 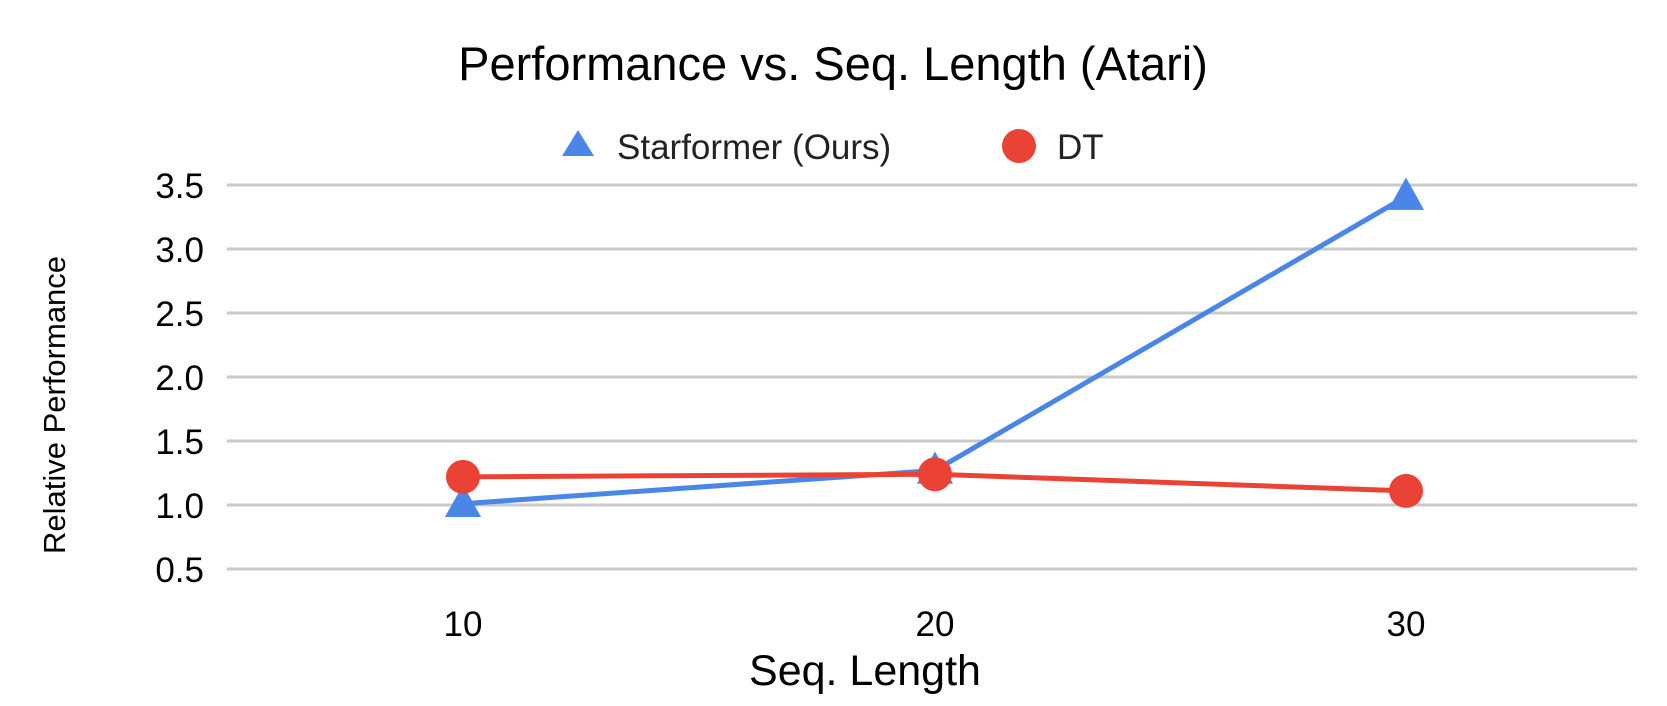 I want to click on y-tick-label: 1.0, so click(x=179, y=506).